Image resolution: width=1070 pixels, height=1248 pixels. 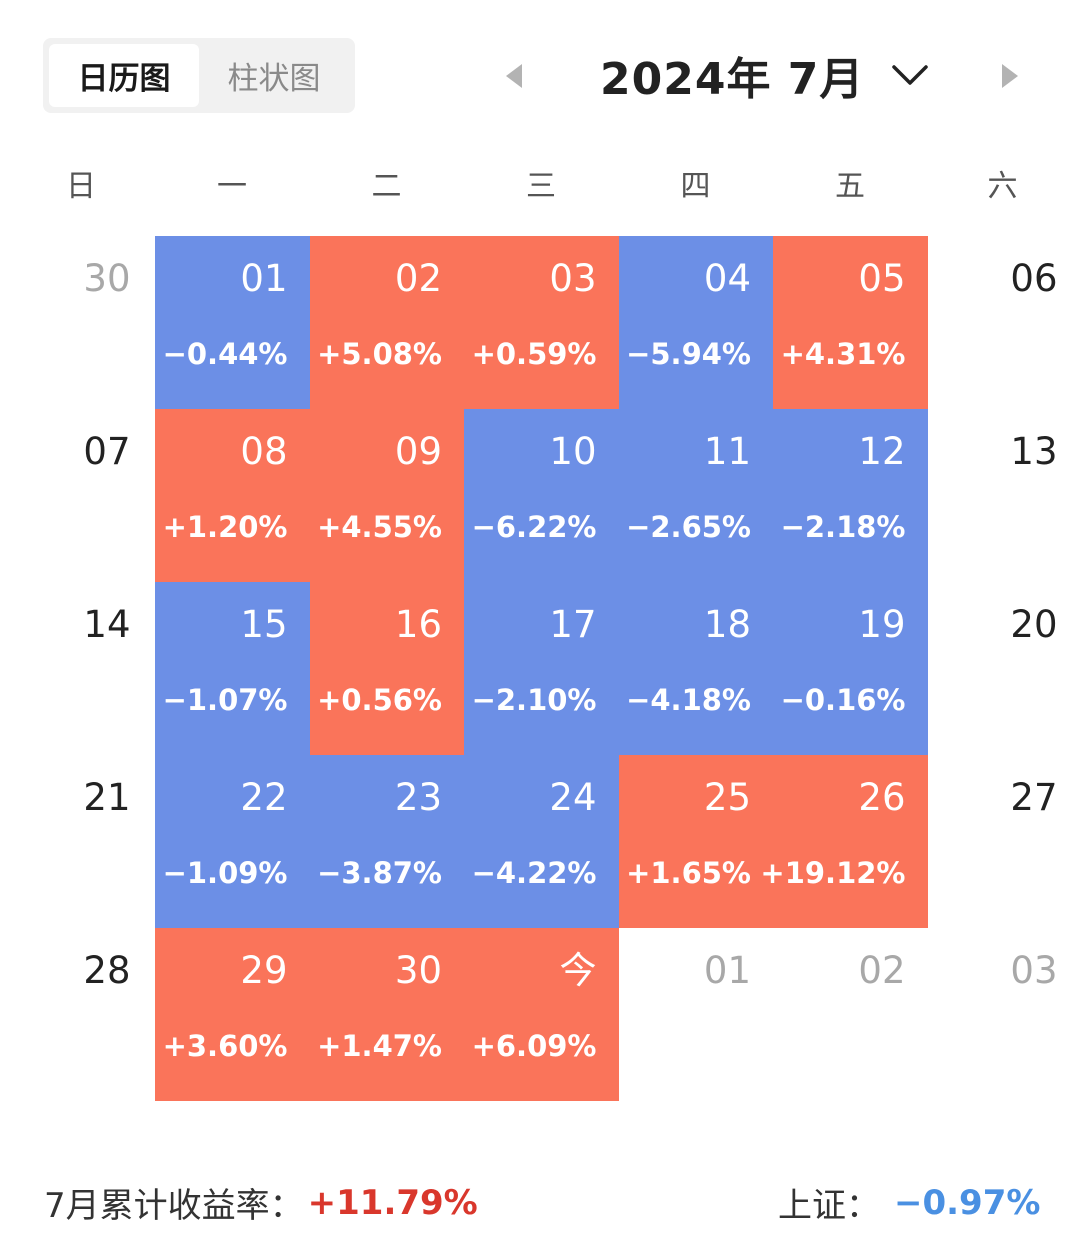 I want to click on chevron-down-icon, so click(x=910, y=75).